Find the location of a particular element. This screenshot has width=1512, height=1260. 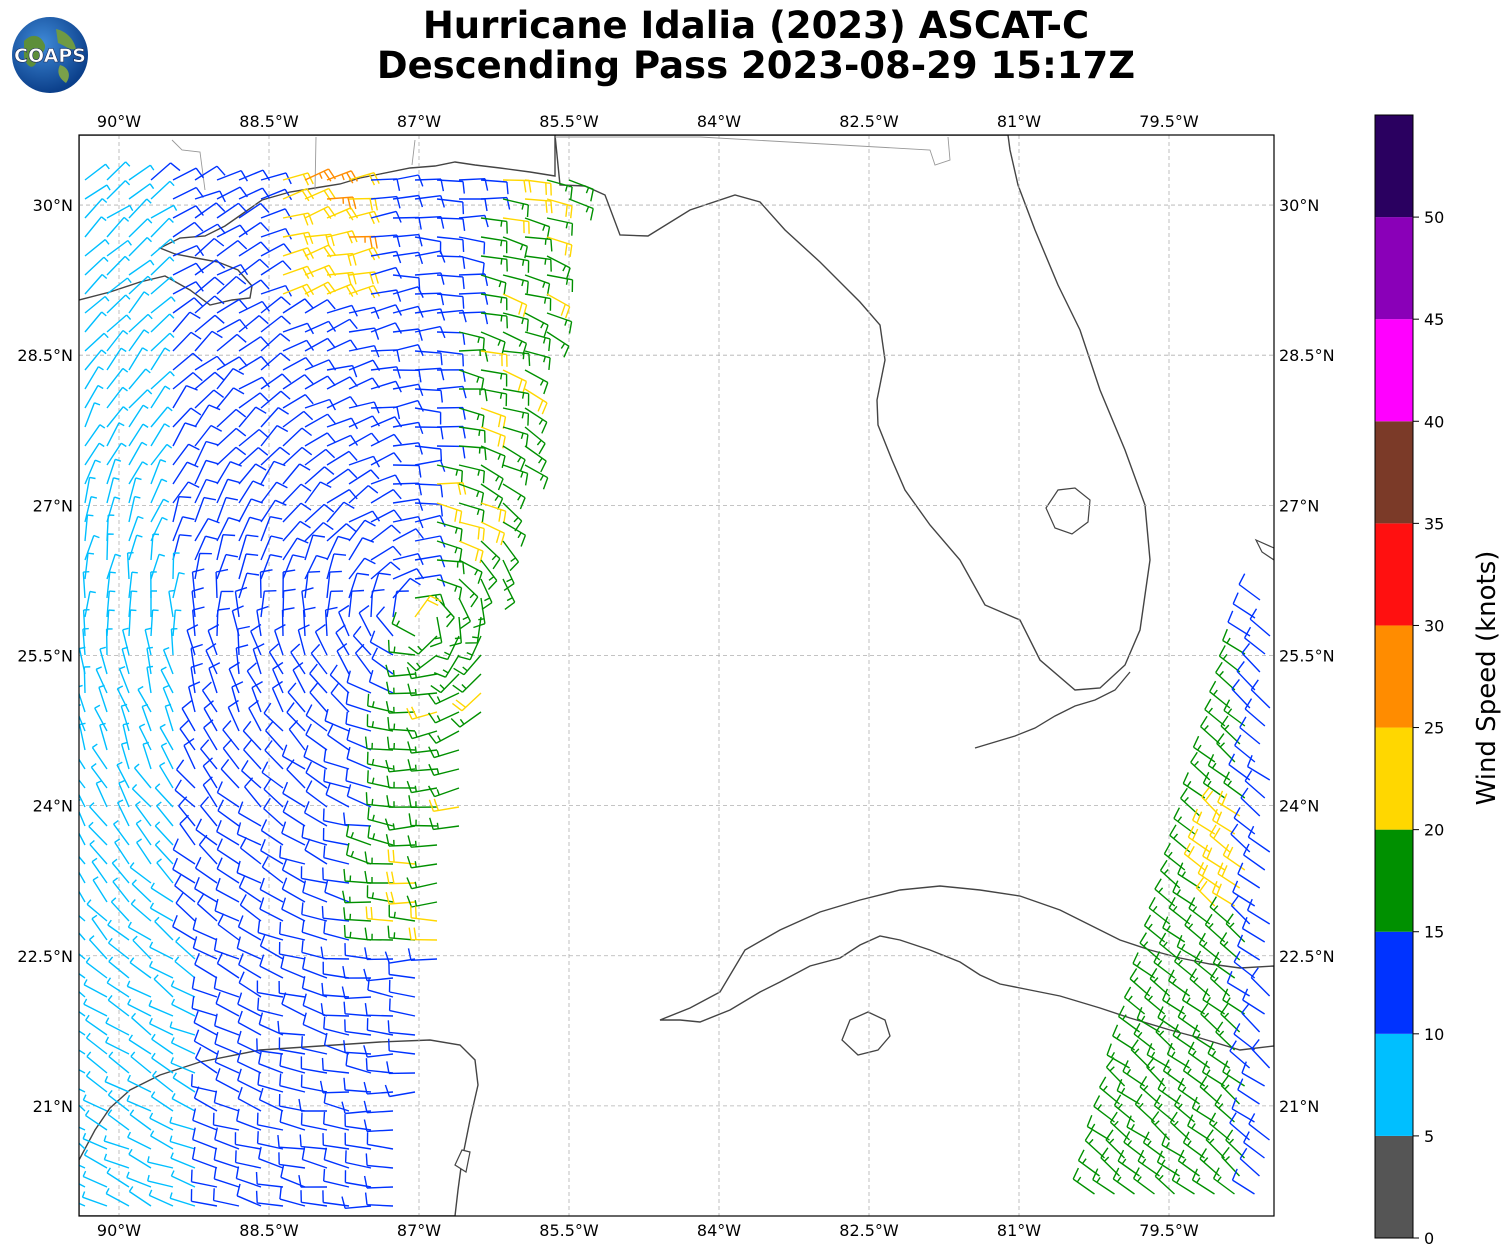

x-tick-label-bottom: 79.5°W is located at coordinates (1169, 1230).